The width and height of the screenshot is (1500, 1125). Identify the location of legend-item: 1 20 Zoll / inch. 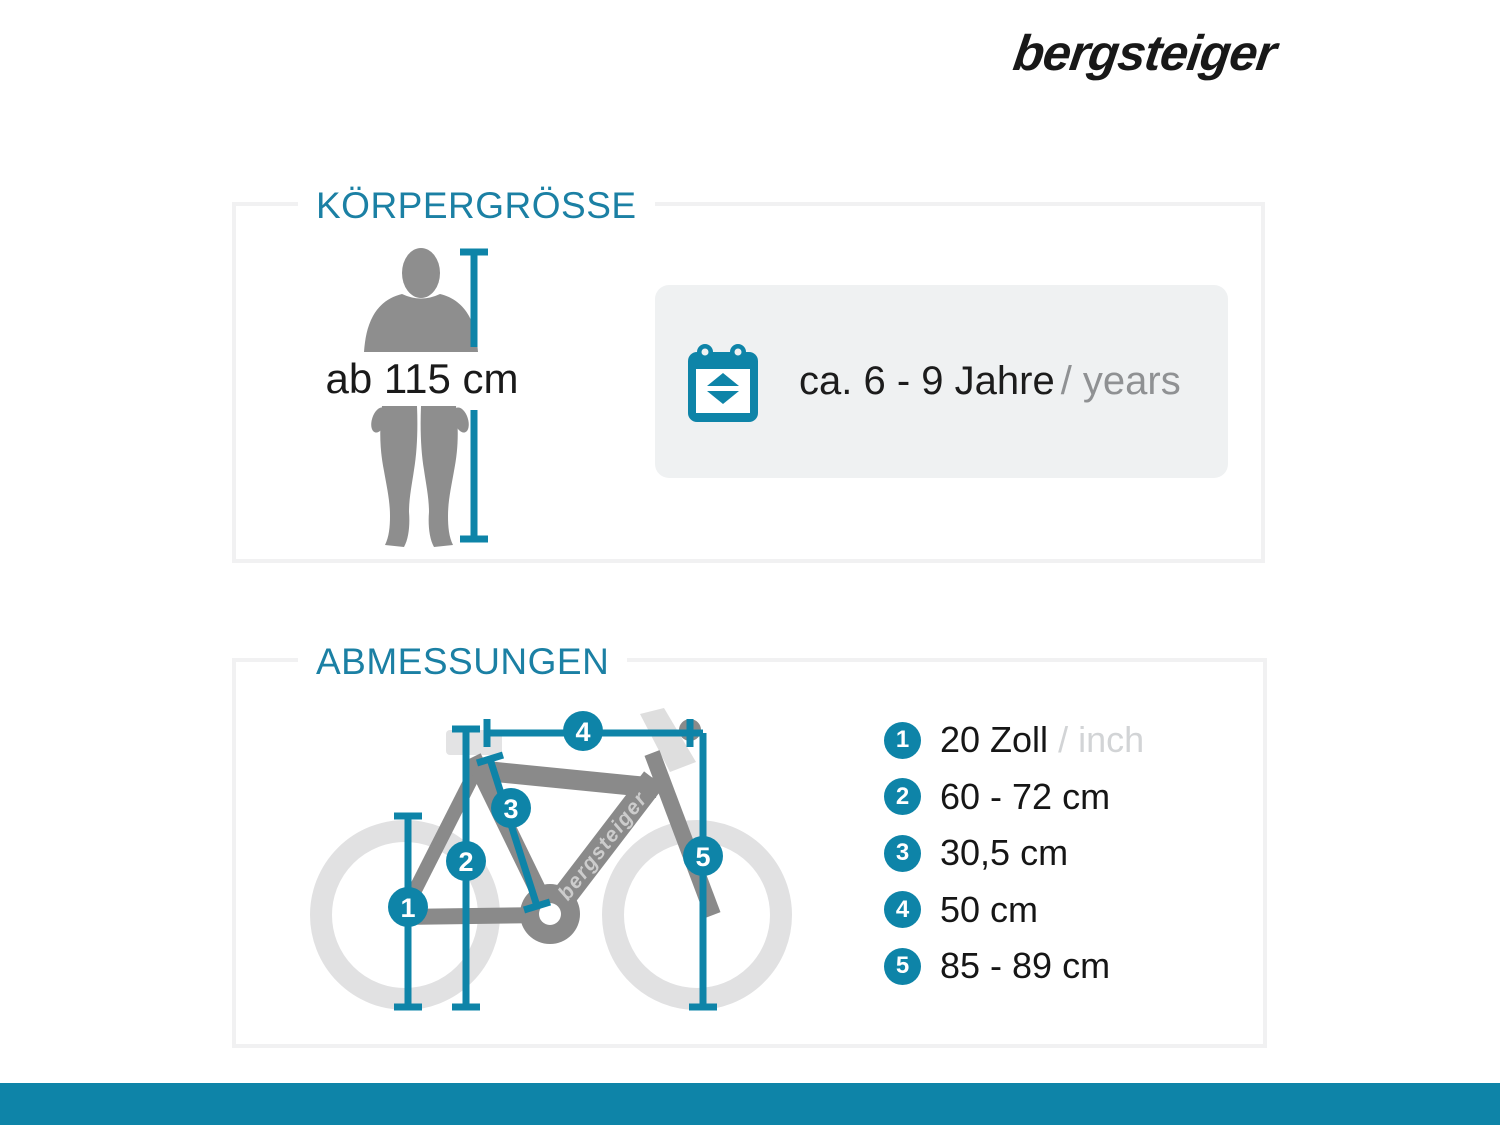
(1014, 740).